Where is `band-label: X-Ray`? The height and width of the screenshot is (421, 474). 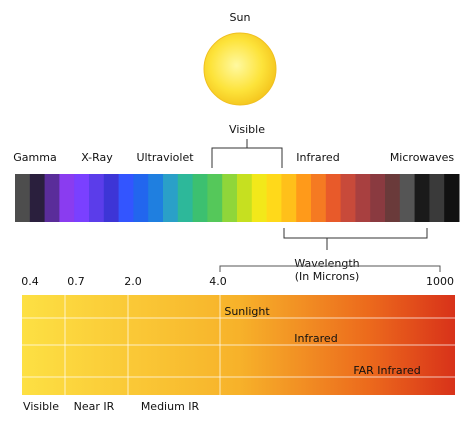 band-label: X-Ray is located at coordinates (97, 157).